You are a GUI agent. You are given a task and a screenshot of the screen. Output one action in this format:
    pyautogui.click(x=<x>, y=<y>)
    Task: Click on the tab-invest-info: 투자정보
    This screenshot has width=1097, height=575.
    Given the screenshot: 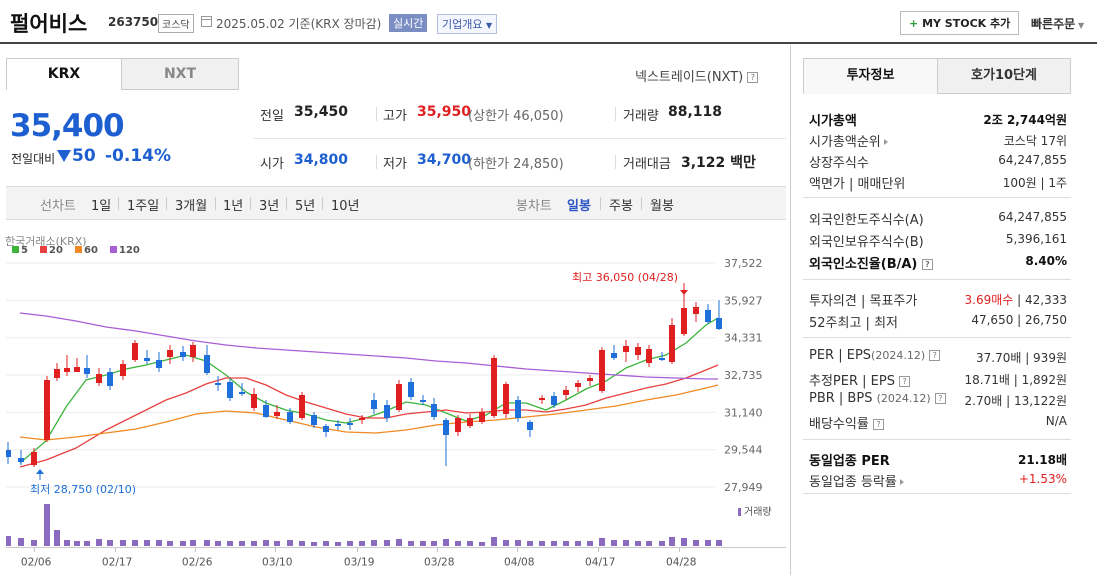 What is the action you would take?
    pyautogui.click(x=870, y=76)
    